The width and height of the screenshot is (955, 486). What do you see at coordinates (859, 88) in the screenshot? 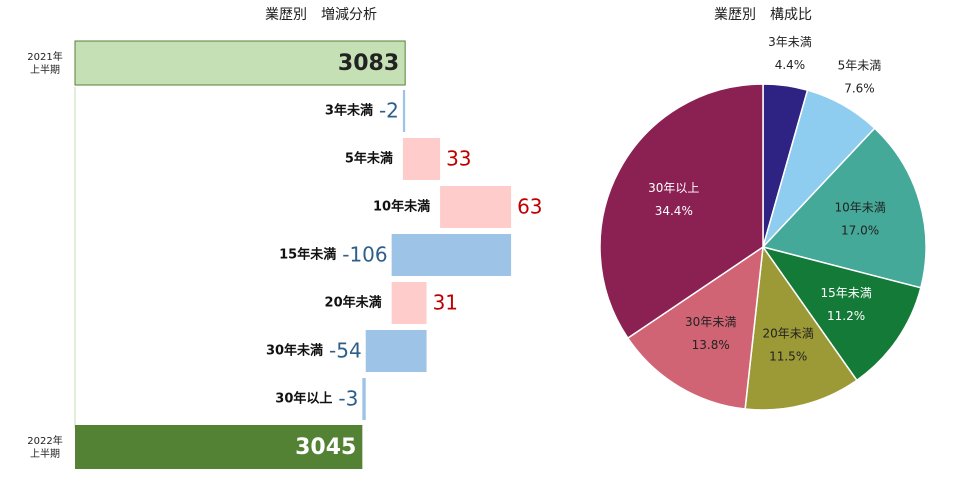
I see `slice-value-label: 7.6%` at bounding box center [859, 88].